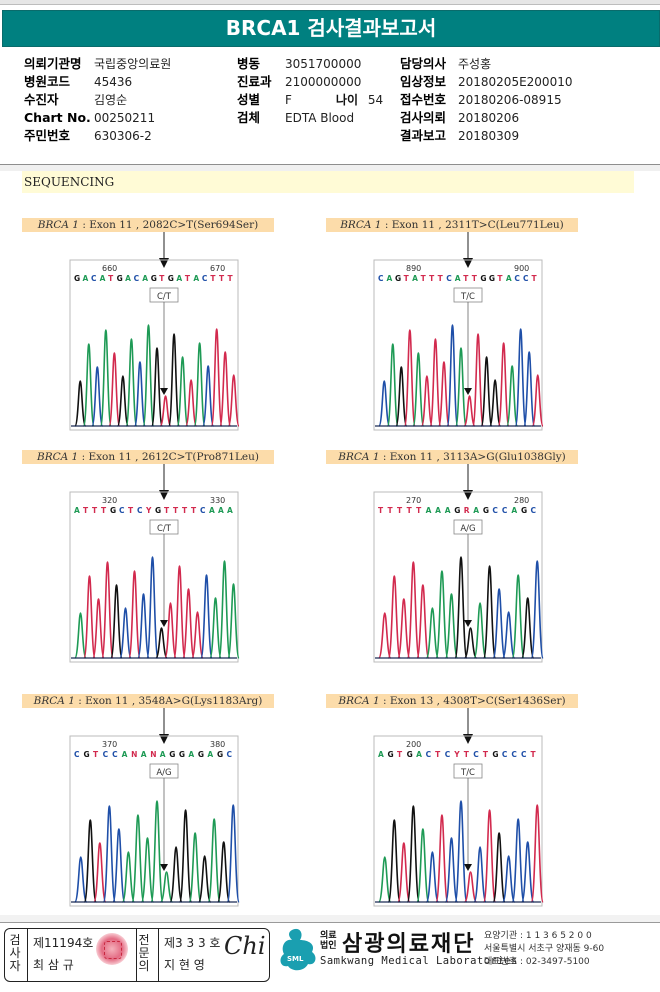  What do you see at coordinates (113, 82) in the screenshot?
I see `info-value: 45436` at bounding box center [113, 82].